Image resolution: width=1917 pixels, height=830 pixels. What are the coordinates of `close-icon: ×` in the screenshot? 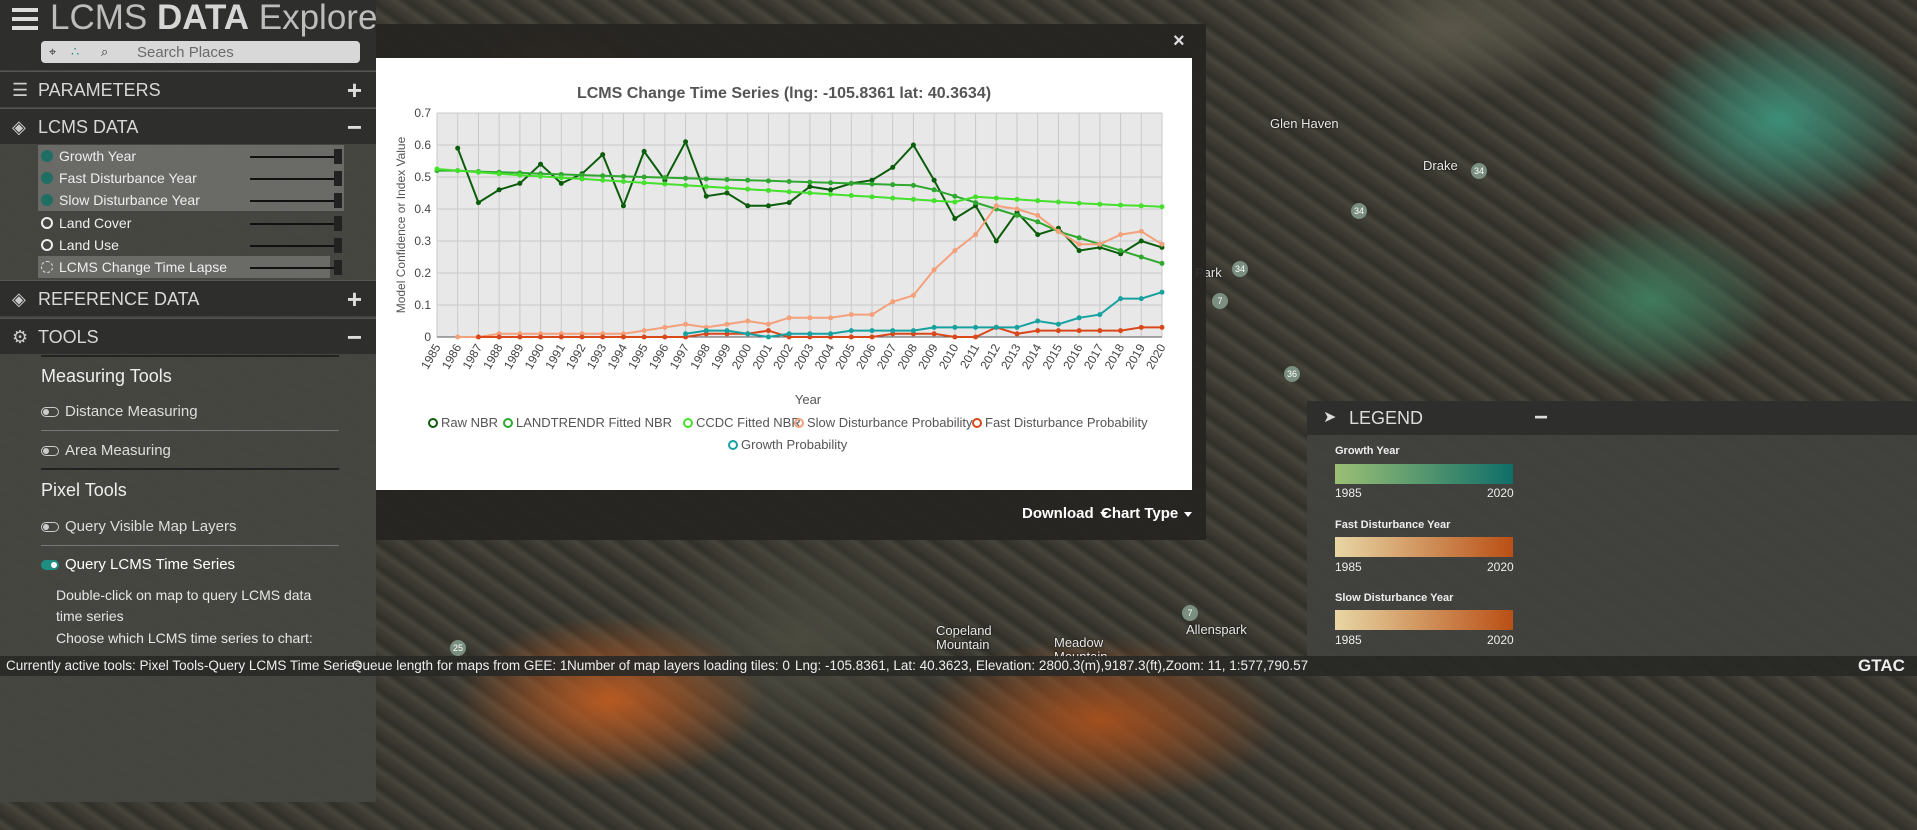 It's located at (1179, 41).